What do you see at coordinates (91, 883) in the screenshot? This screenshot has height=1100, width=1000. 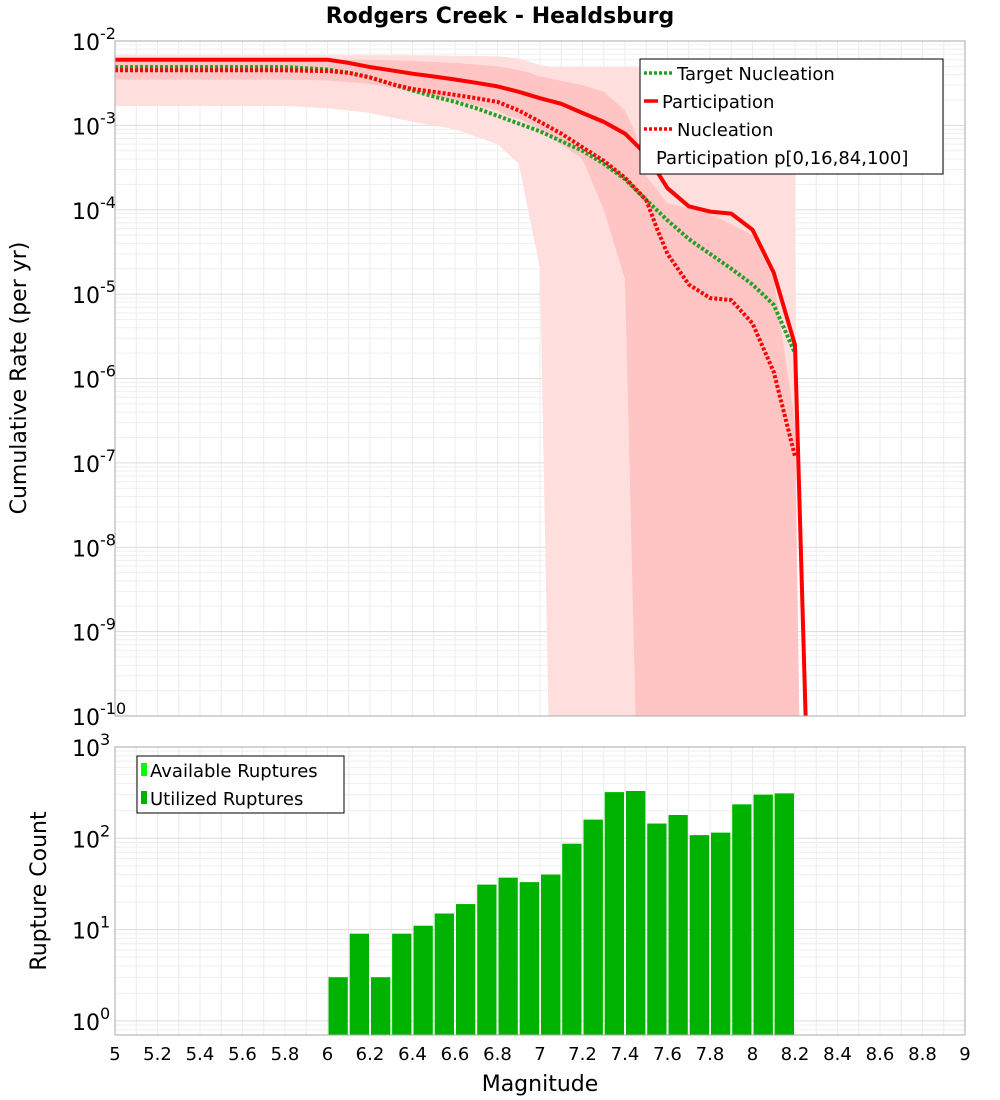 I see `bottom-y-tick-labels: 10³ 10² 10¹ 10⁰` at bounding box center [91, 883].